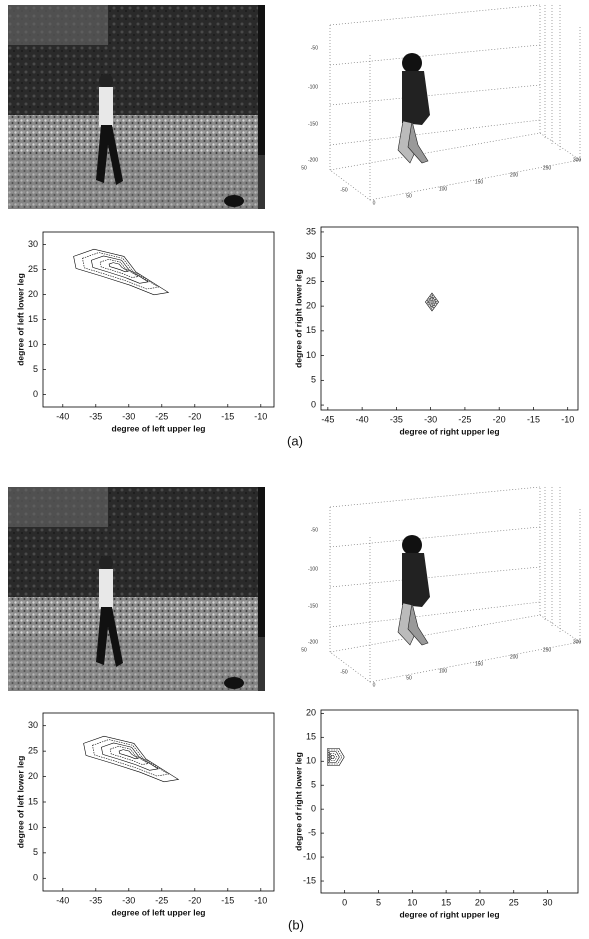 The image size is (589, 939). I want to click on panel-label: (a), so click(295, 440).